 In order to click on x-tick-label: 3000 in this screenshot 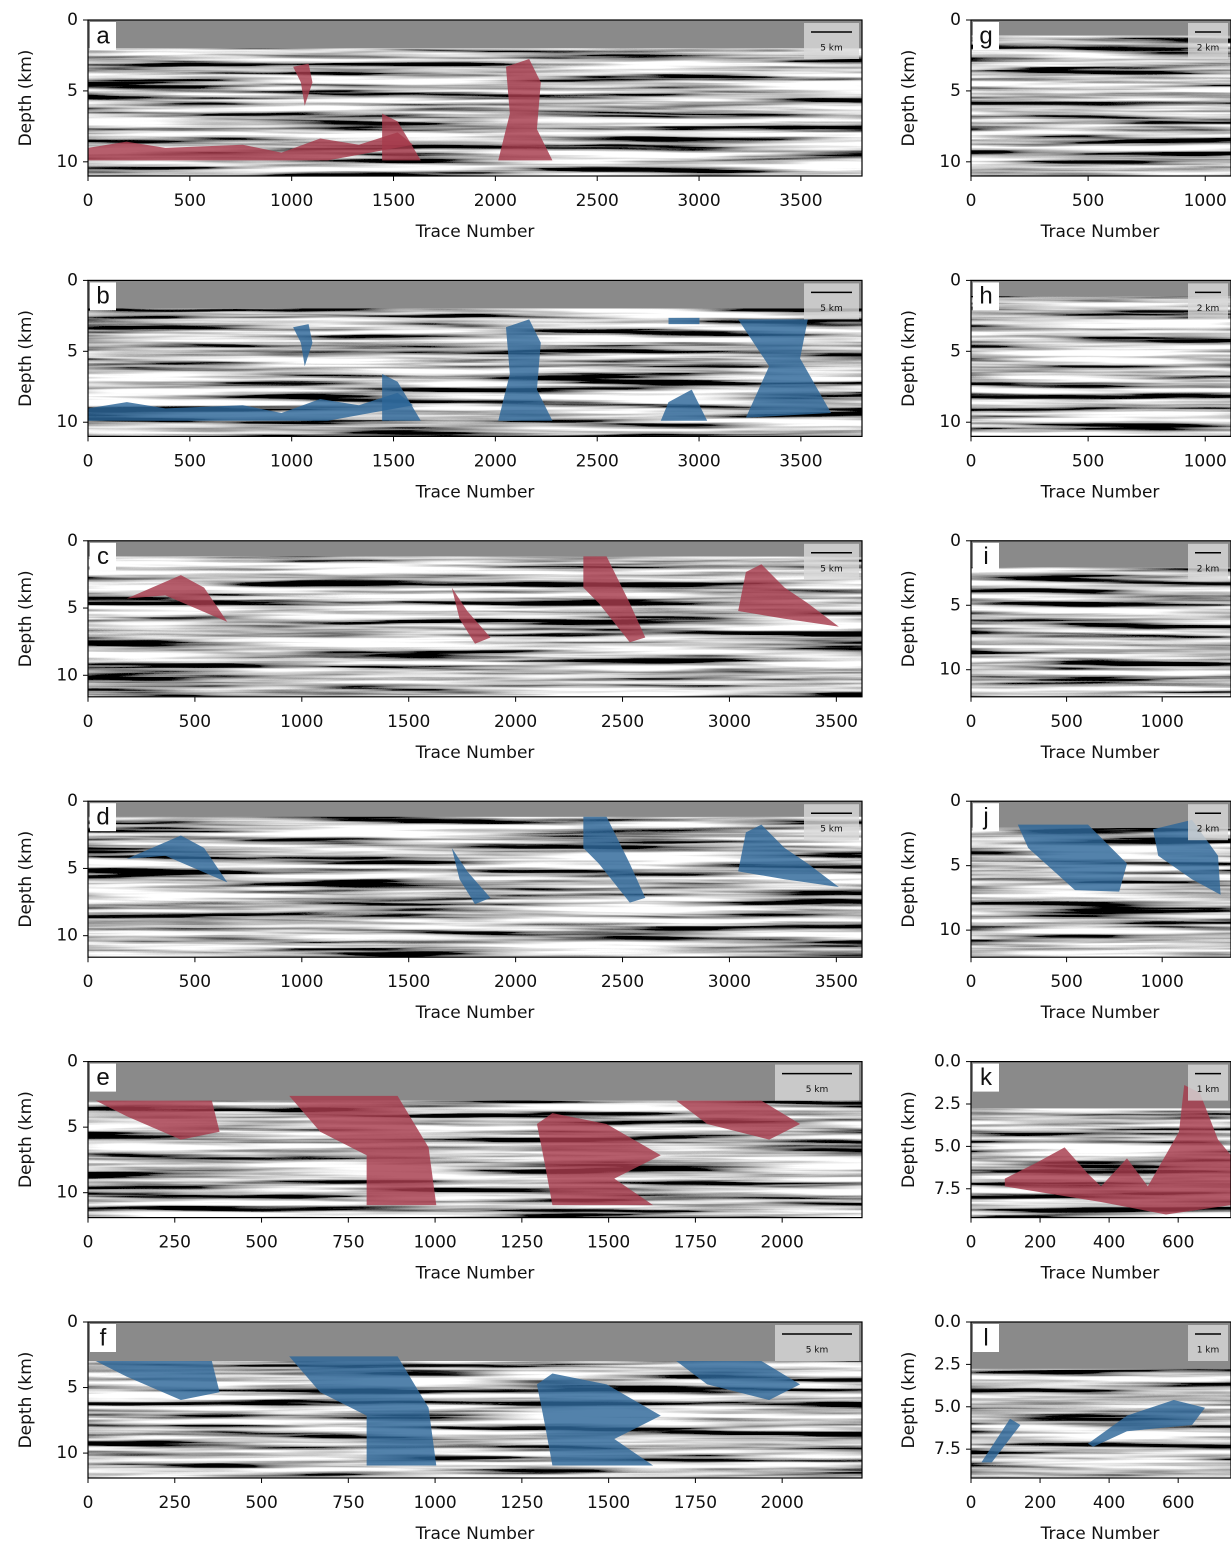, I will do `click(729, 722)`.